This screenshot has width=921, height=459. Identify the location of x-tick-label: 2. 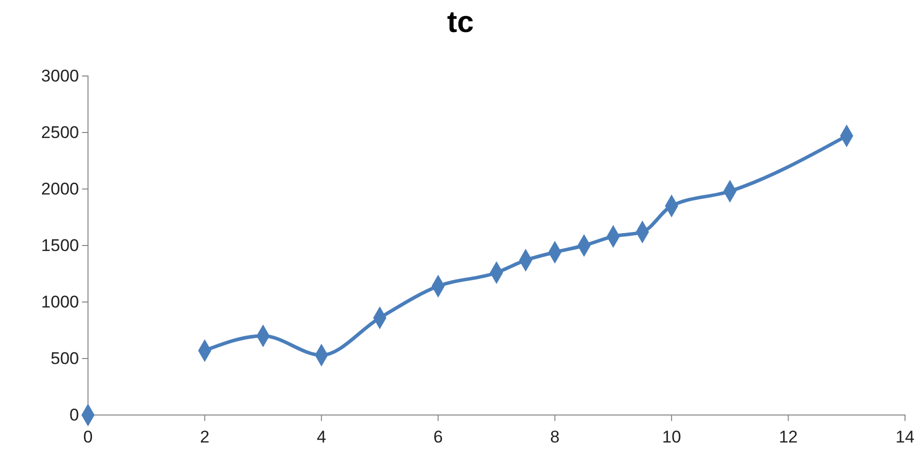
(205, 437).